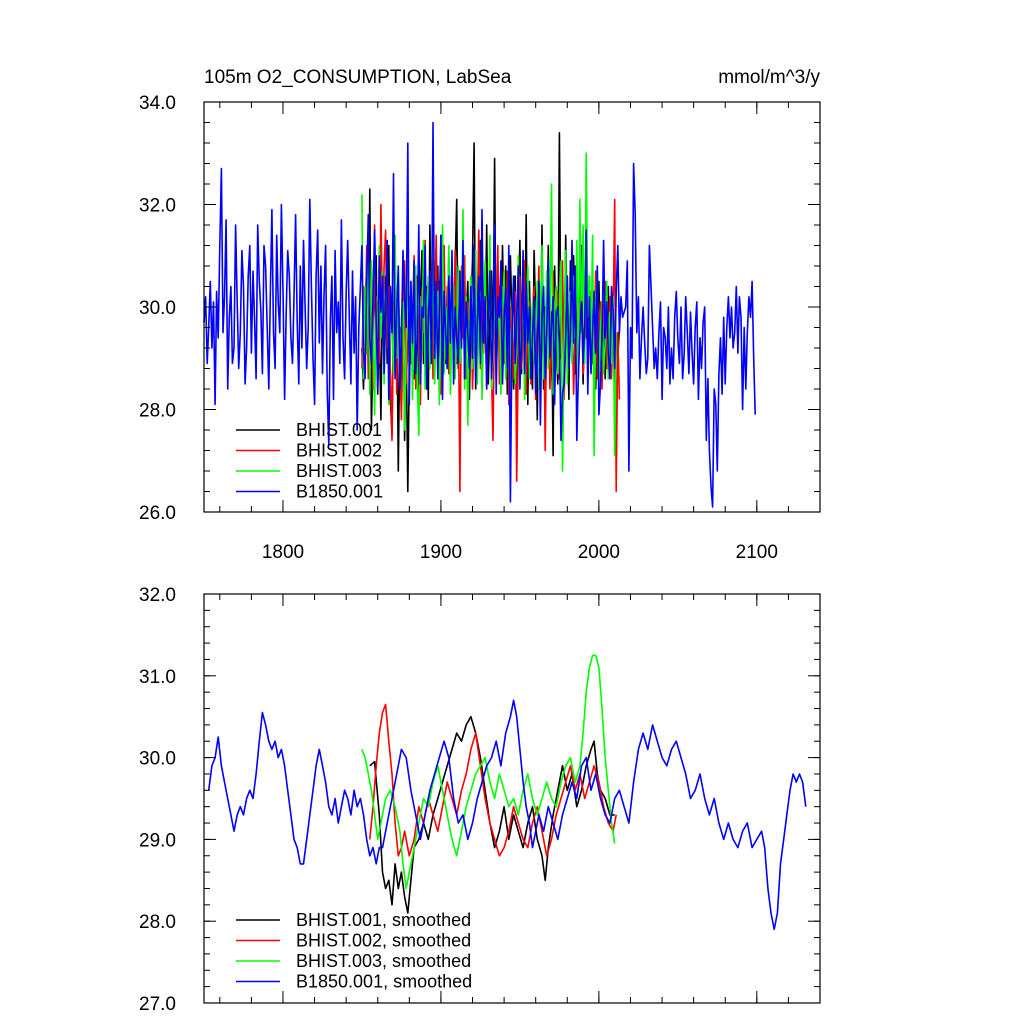 The width and height of the screenshot is (1024, 1024). Describe the element at coordinates (441, 552) in the screenshot. I see `top-xtick-label: 1900` at that location.